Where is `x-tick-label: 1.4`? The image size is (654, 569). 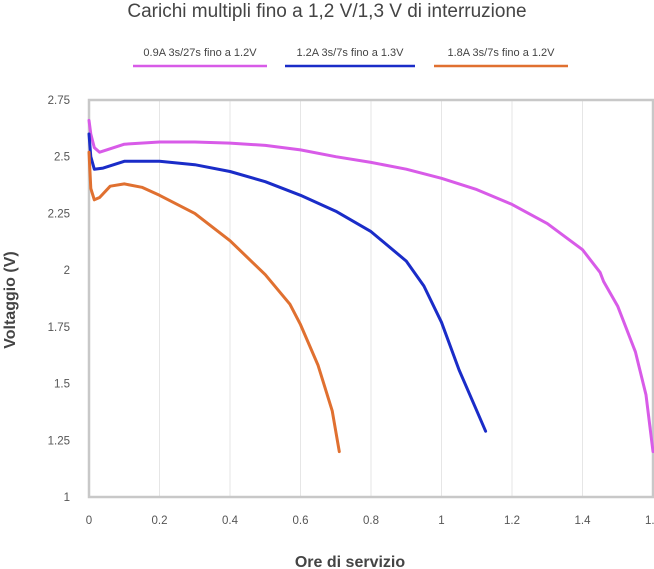 x-tick-label: 1.4 is located at coordinates (583, 521).